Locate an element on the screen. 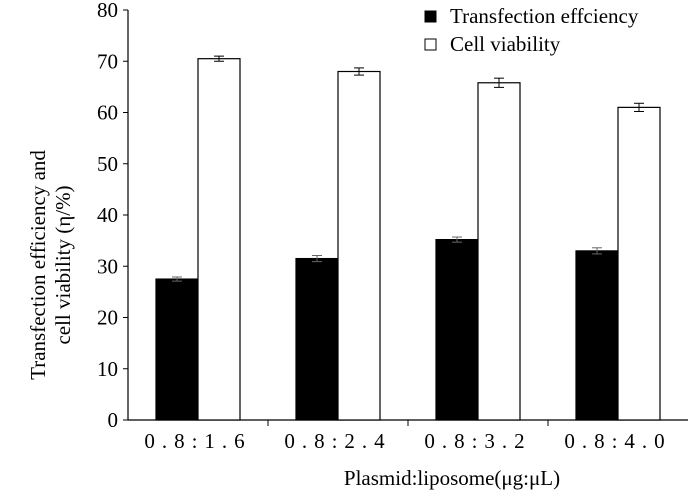 Image resolution: width=700 pixels, height=495 pixels. y-tick-label: 60 is located at coordinates (107, 113).